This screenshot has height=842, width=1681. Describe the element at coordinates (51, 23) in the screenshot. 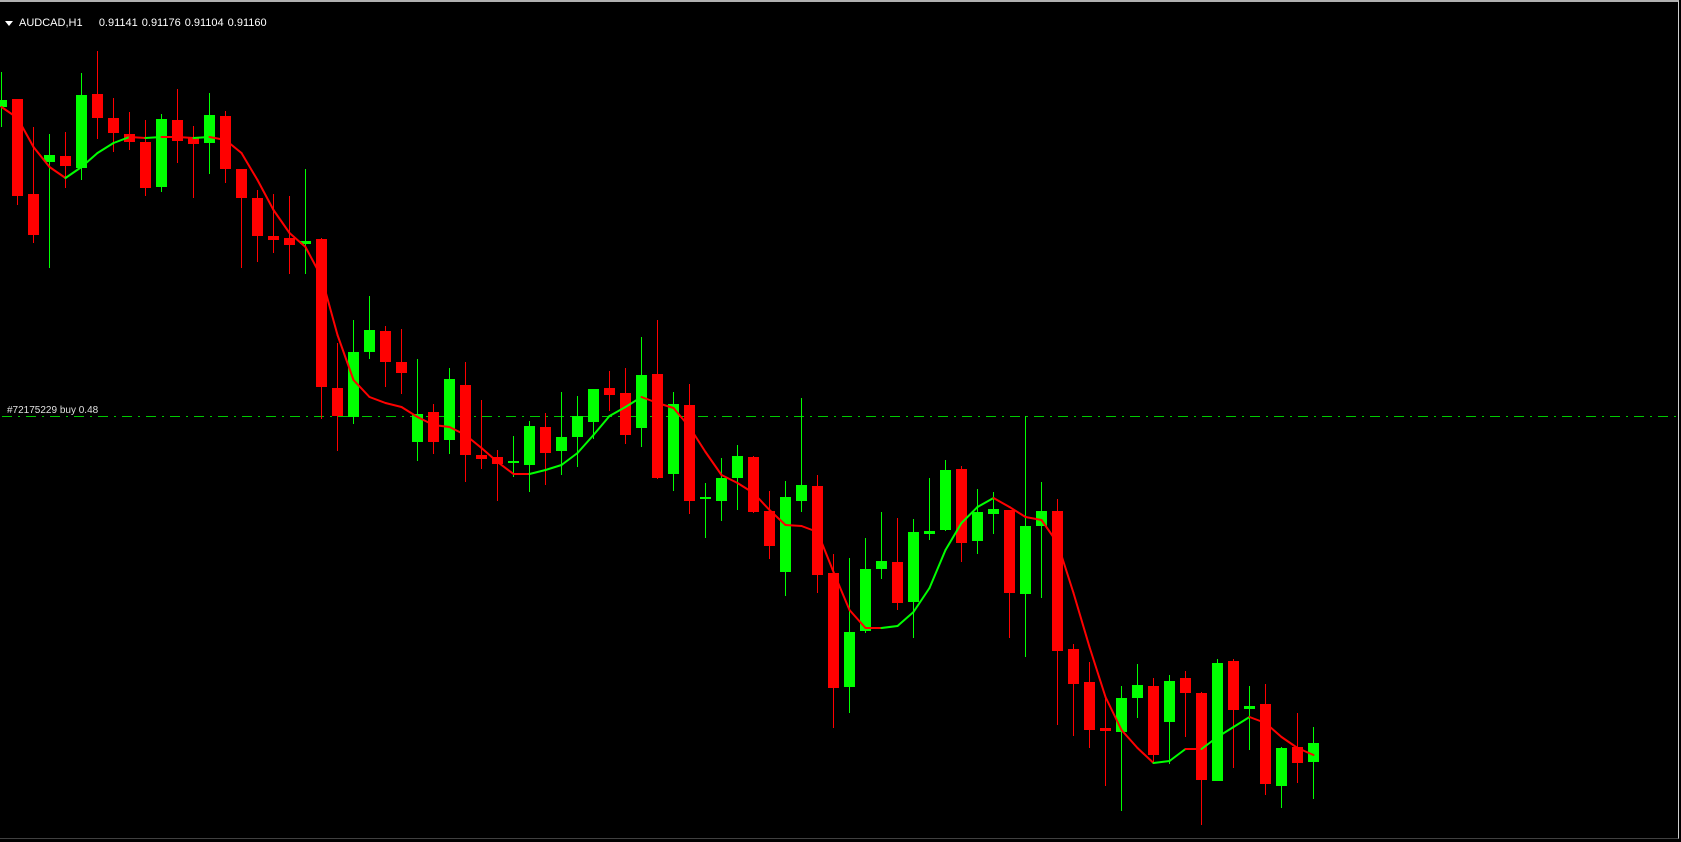

I see `symbol-timeframe: AUDCAD,H1` at that location.